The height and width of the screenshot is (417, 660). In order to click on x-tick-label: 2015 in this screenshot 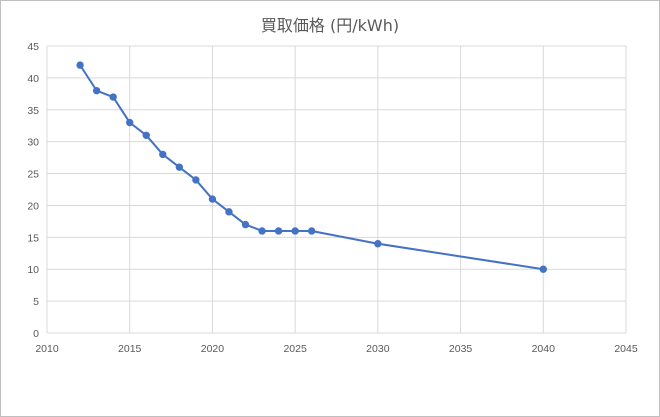, I will do `click(130, 349)`.